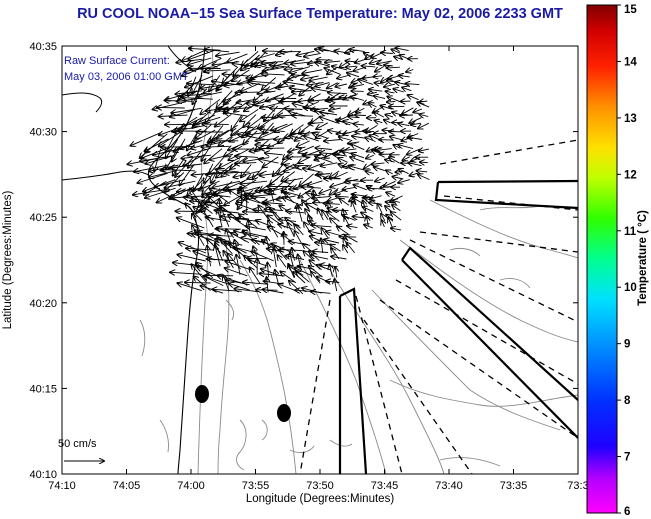  What do you see at coordinates (630, 288) in the screenshot?
I see `colorbar-tick-label: 10` at bounding box center [630, 288].